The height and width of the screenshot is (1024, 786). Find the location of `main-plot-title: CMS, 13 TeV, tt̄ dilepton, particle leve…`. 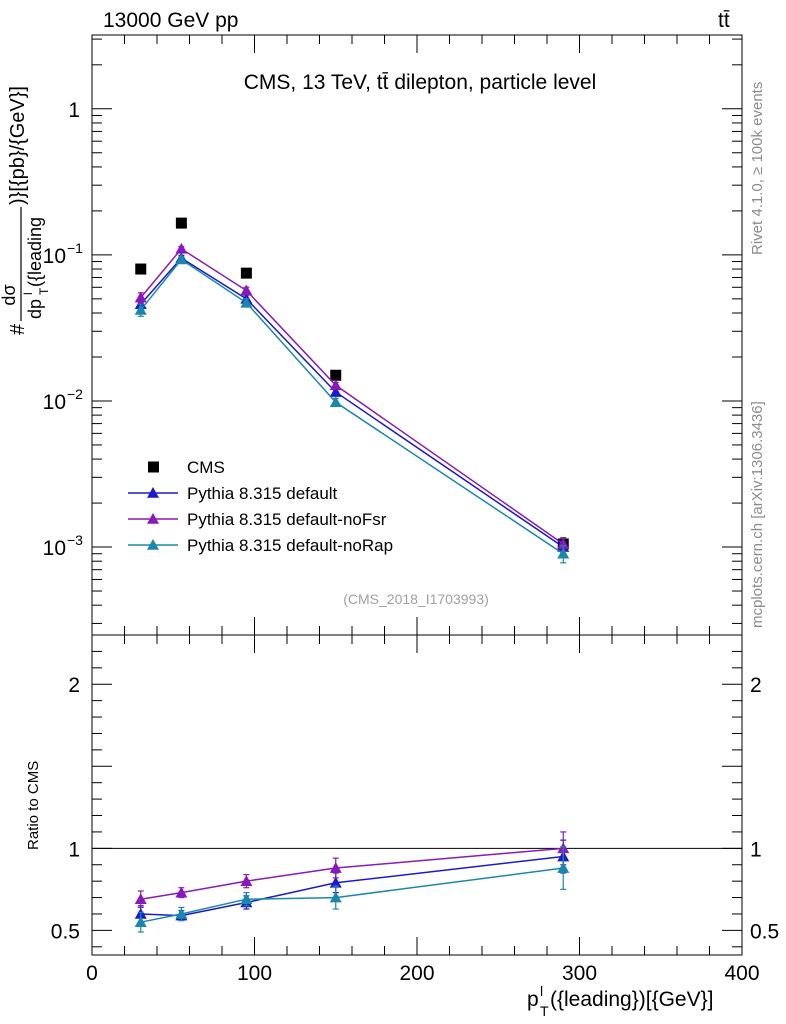

main-plot-title: CMS, 13 TeV, tt̄ dilepton, particle leve… is located at coordinates (420, 82).